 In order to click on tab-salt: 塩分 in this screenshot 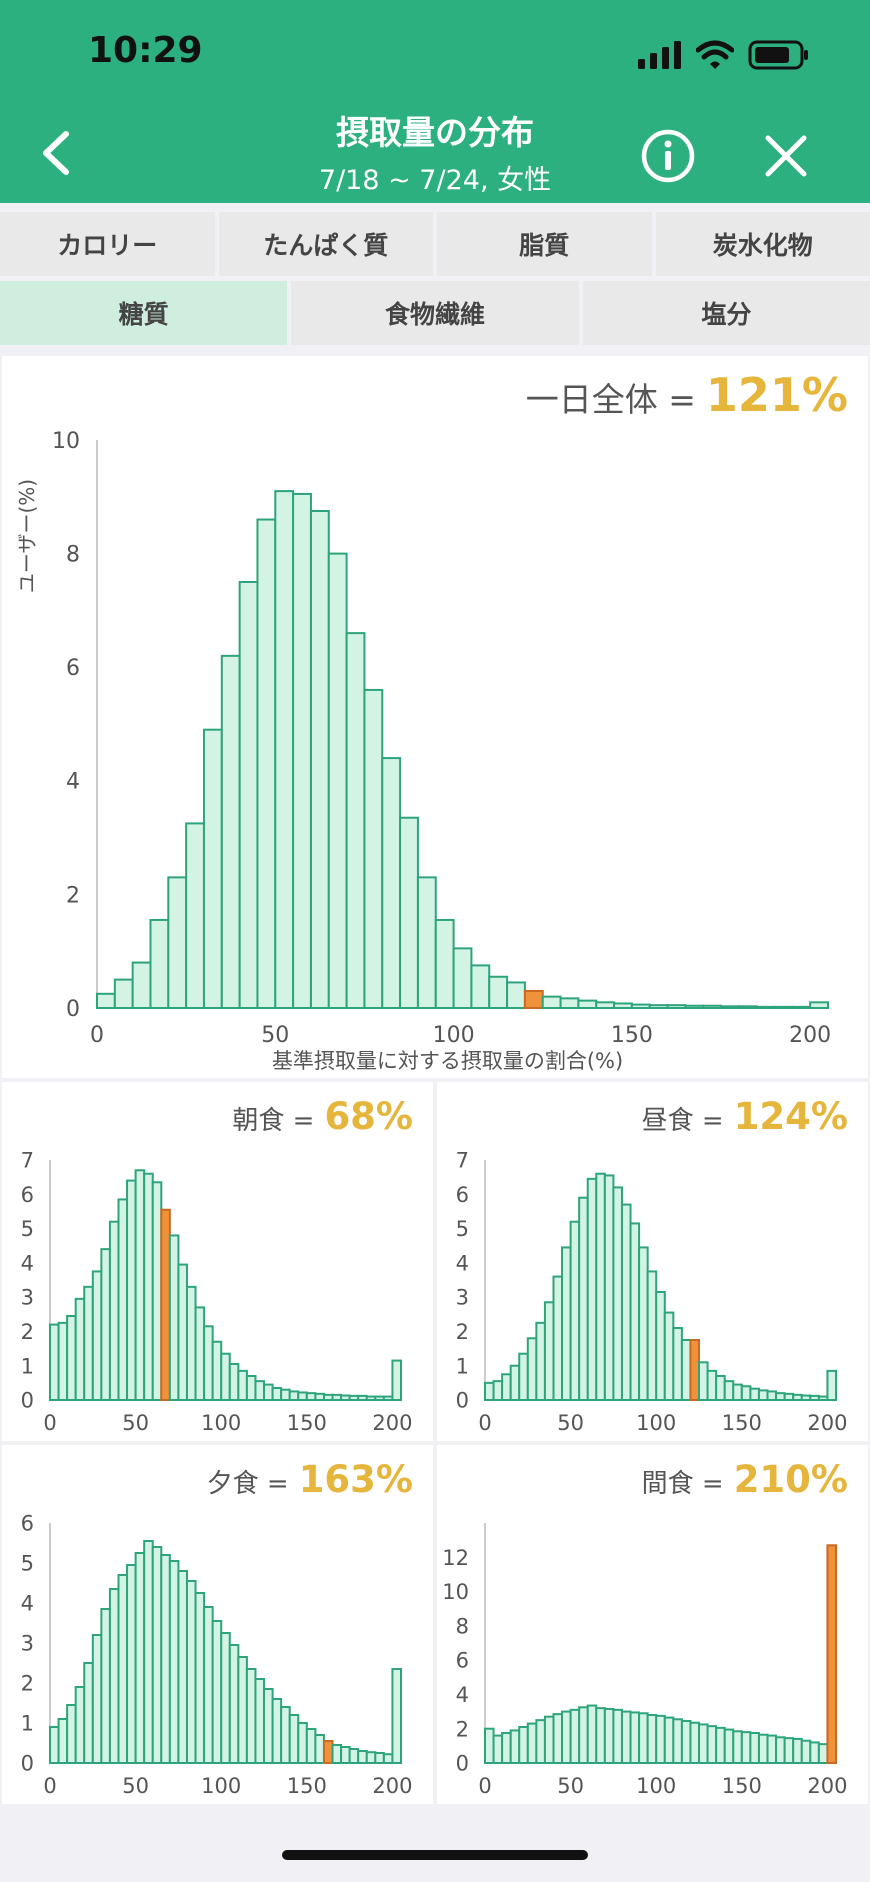, I will do `click(726, 313)`.